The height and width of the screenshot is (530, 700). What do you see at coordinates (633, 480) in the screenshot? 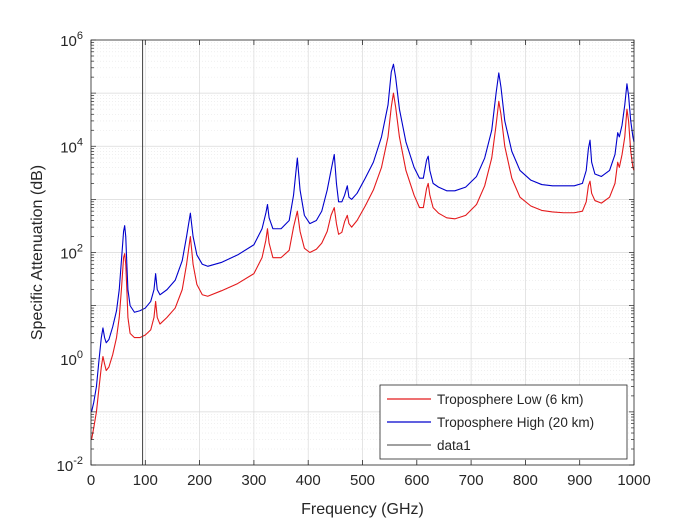
I see `x-tick-label: 1000` at bounding box center [633, 480].